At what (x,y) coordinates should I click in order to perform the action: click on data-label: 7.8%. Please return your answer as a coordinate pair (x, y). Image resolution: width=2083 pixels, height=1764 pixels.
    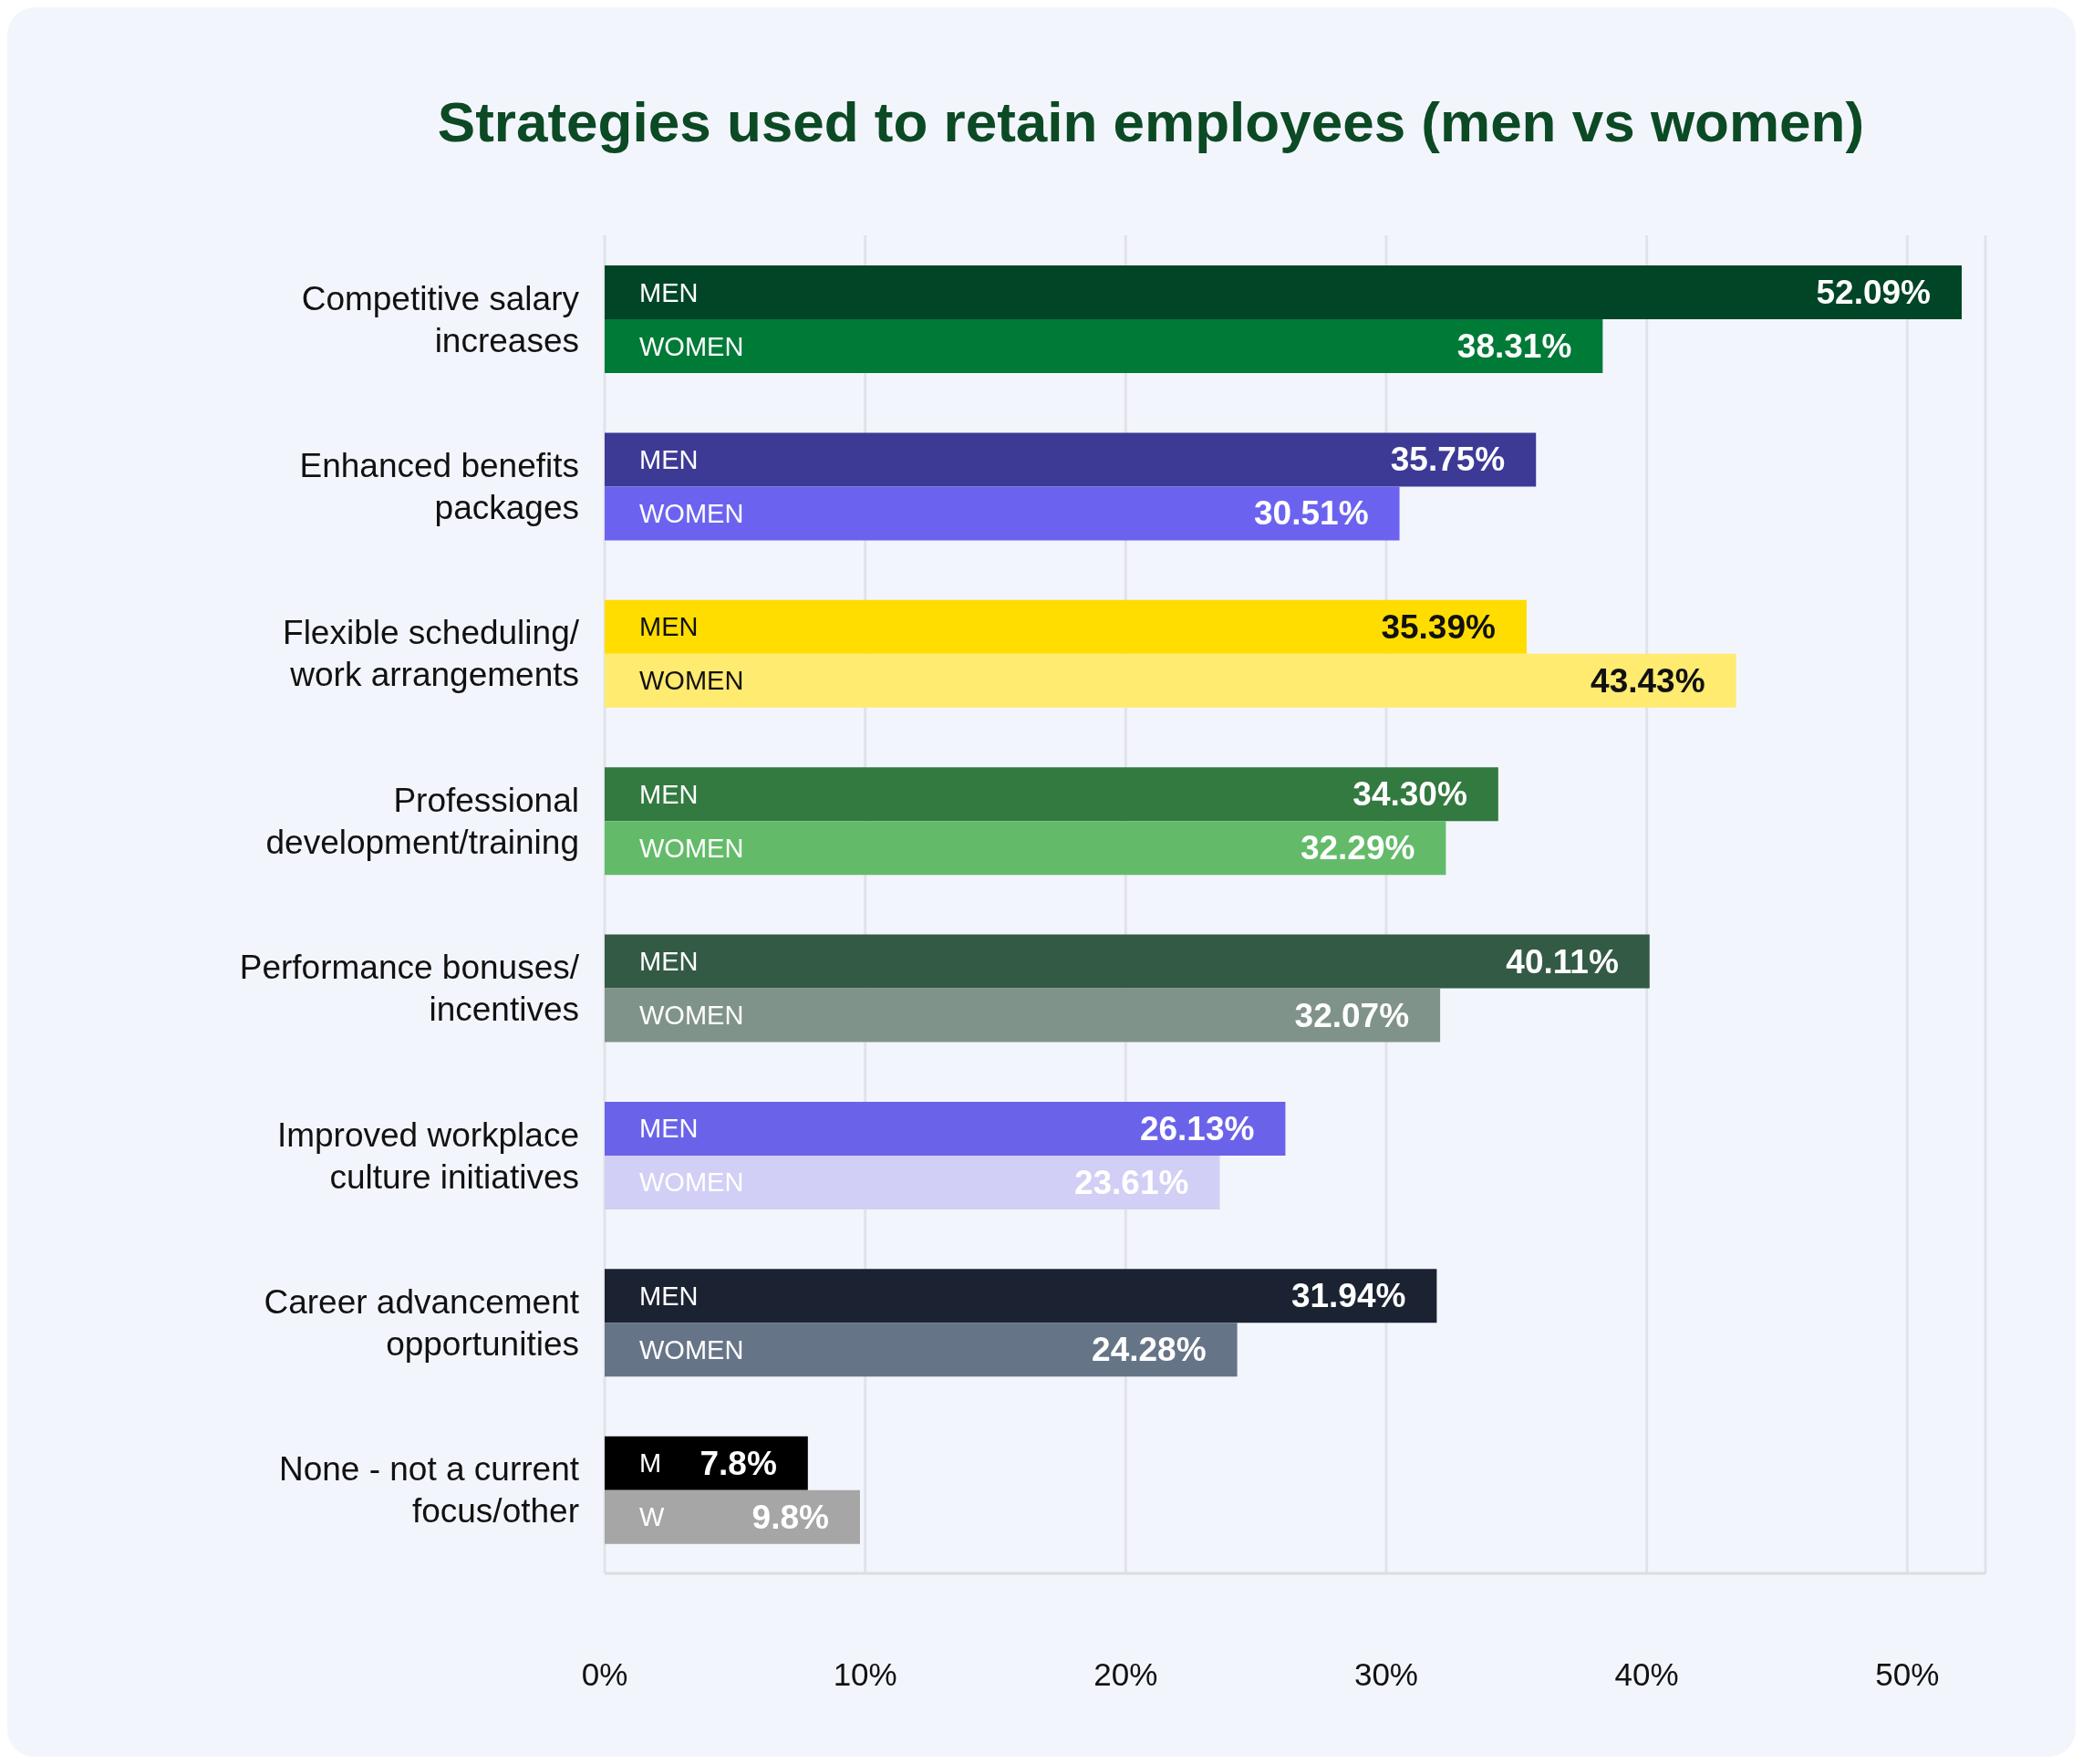
    Looking at the image, I should click on (738, 1463).